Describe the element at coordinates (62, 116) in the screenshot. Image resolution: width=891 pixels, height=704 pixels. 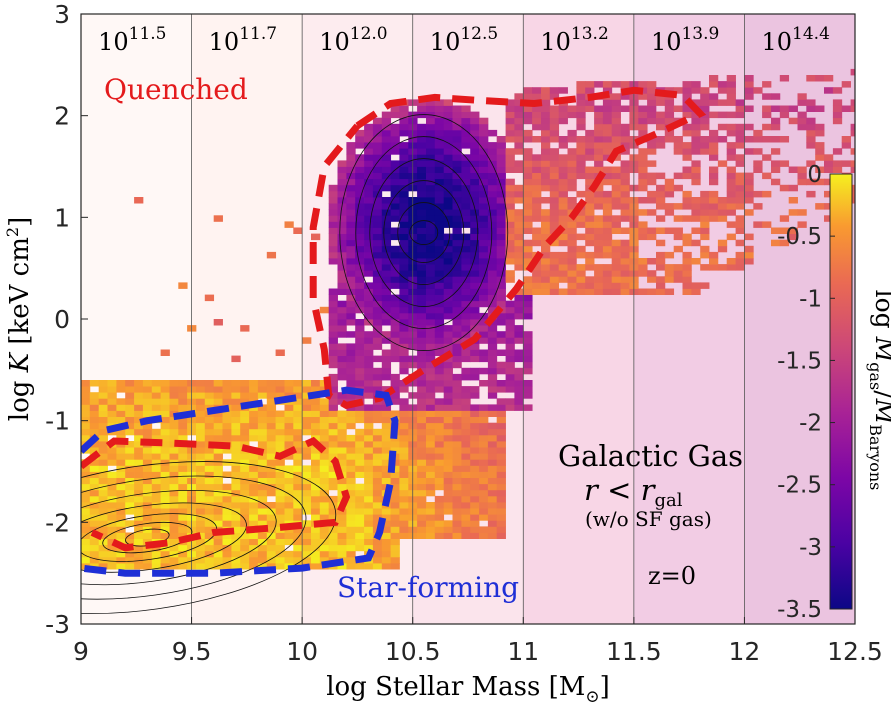
I see `y-tick-label: 2` at that location.